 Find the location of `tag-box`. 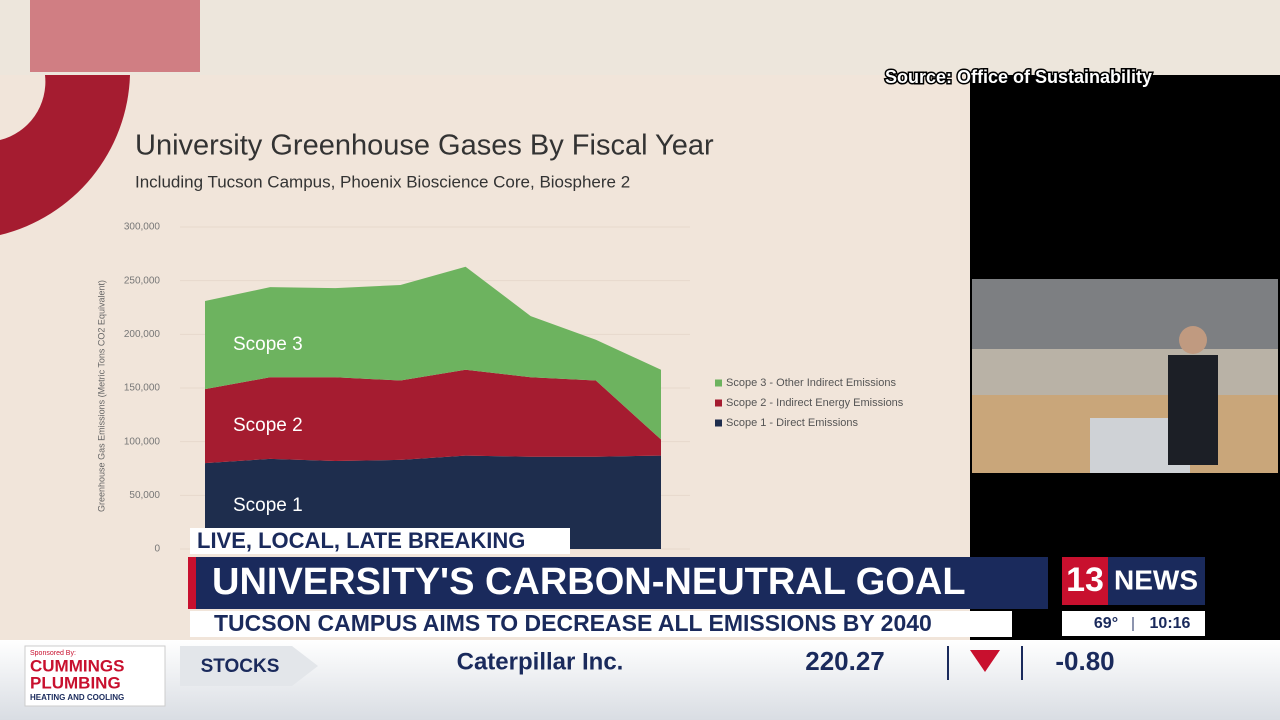

tag-box is located at coordinates (380, 541).